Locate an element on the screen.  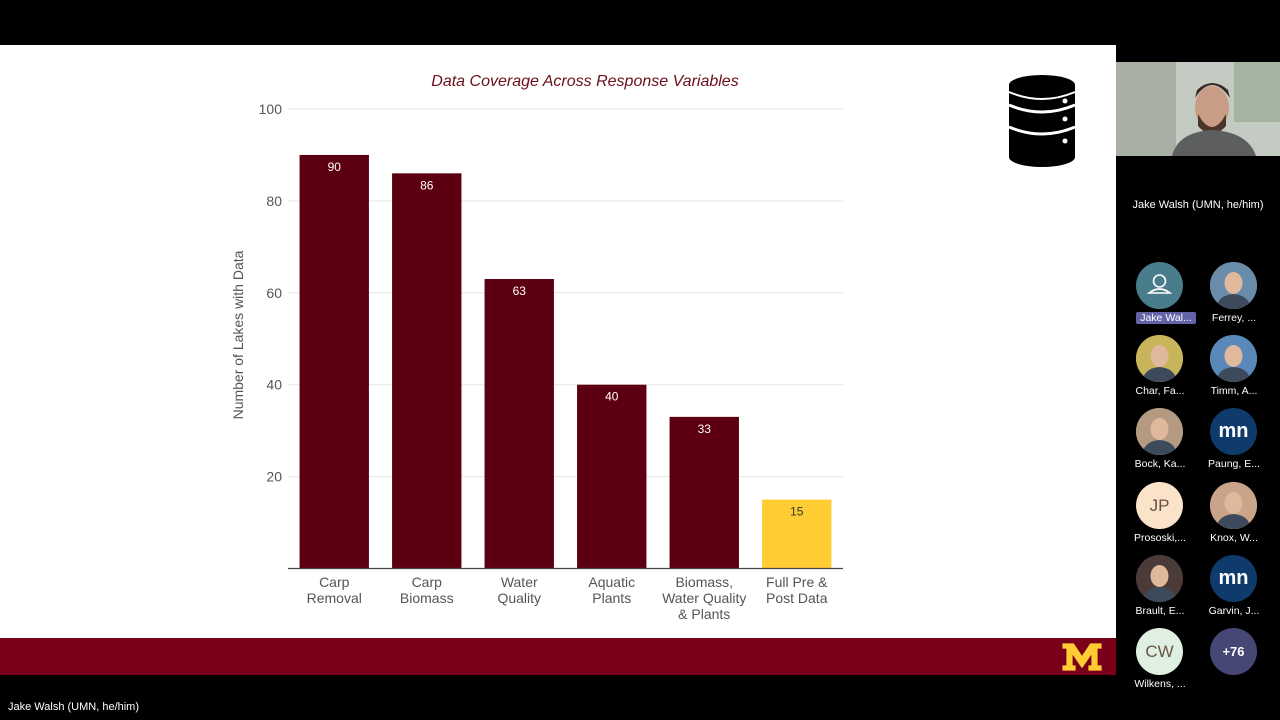
bar-value-label: 63 is located at coordinates (520, 291).